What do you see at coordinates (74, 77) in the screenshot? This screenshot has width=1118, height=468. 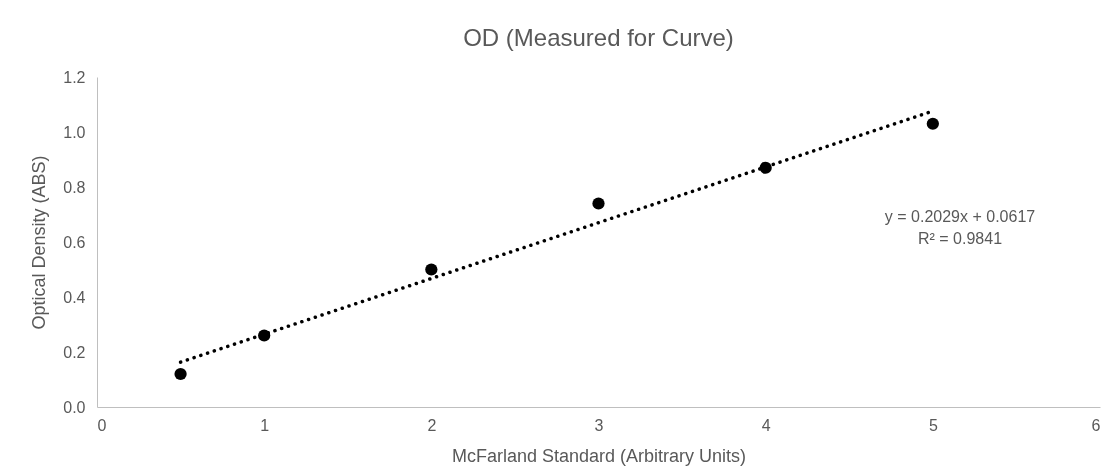 I see `y-tick-label: 1.2` at bounding box center [74, 77].